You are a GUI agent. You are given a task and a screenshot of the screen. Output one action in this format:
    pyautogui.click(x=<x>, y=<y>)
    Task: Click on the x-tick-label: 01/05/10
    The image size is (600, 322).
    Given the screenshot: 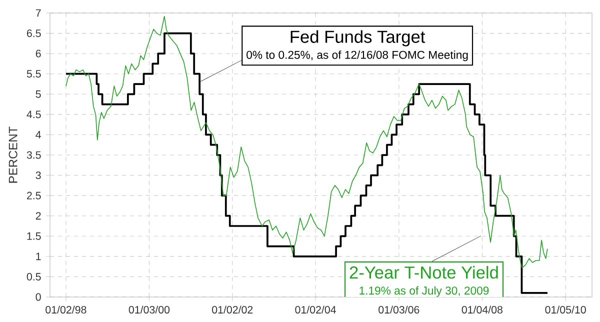 What is the action you would take?
    pyautogui.click(x=565, y=310)
    